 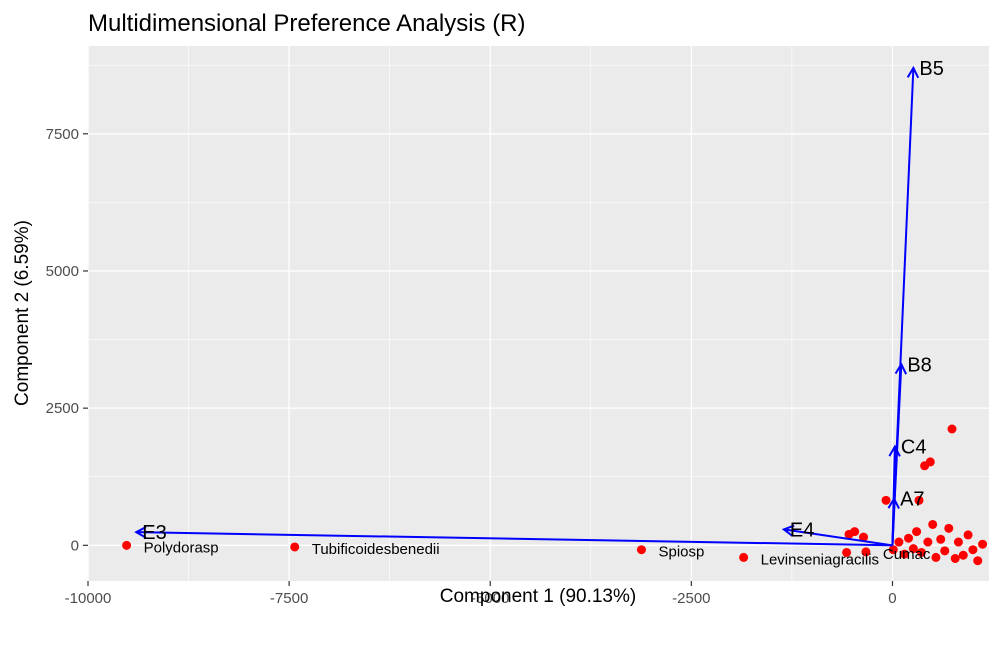 What do you see at coordinates (307, 23) in the screenshot?
I see `chart-title: Multidimensional Preference Analysis (R)` at bounding box center [307, 23].